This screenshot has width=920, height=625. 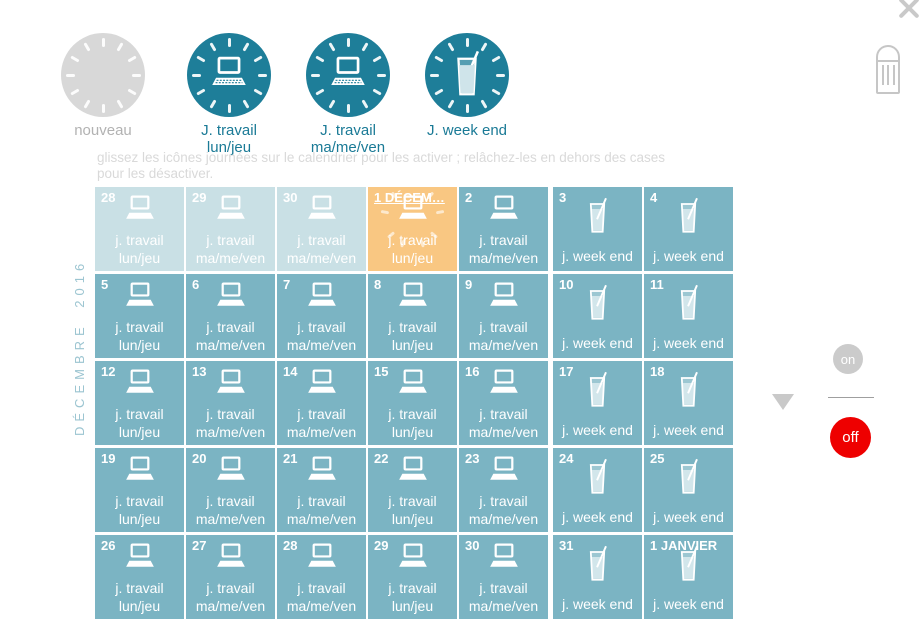 I want to click on calendar-cell: 4 j. week end, so click(x=688, y=229).